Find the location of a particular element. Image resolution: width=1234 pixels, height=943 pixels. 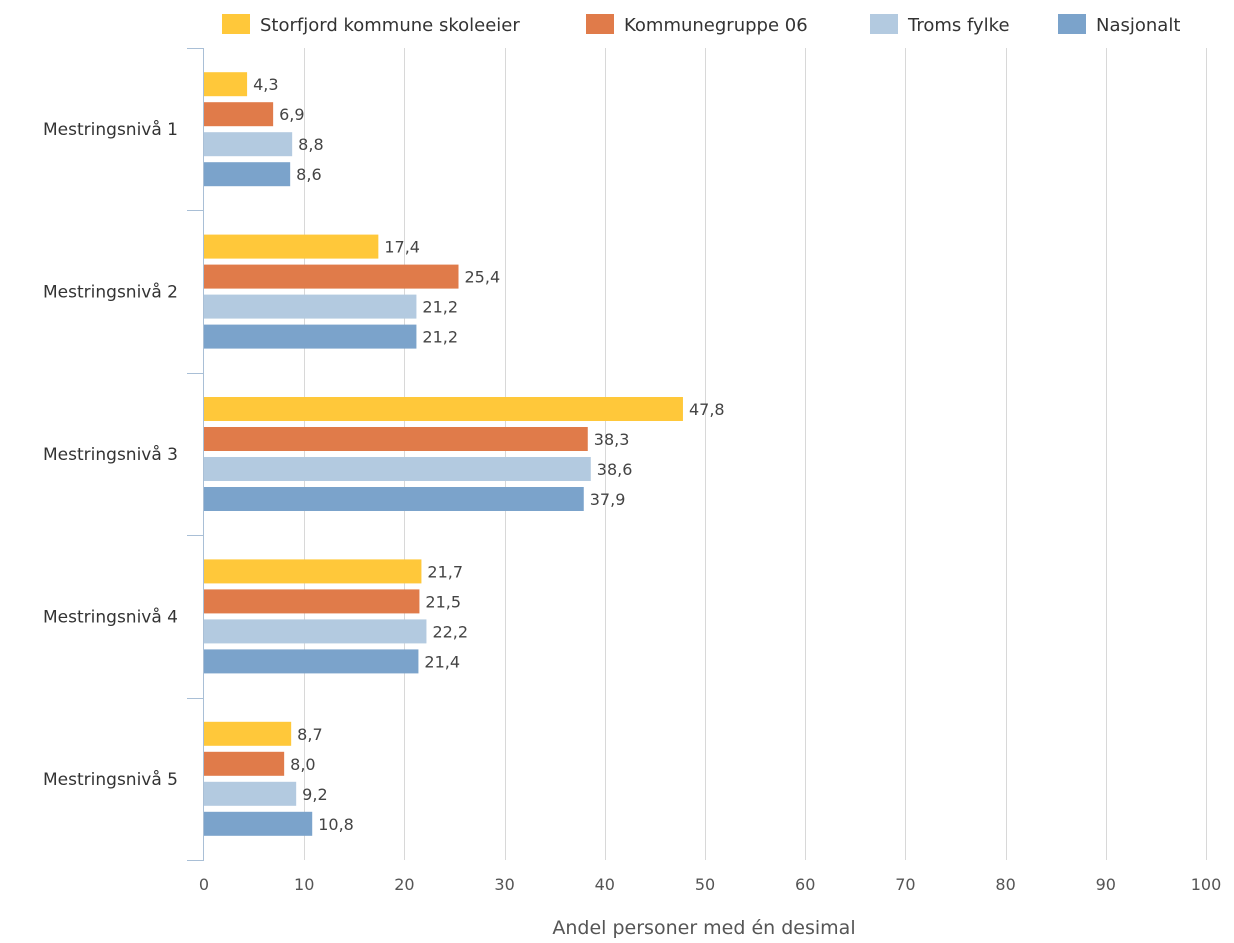

data-label: 9,2 is located at coordinates (314, 794).